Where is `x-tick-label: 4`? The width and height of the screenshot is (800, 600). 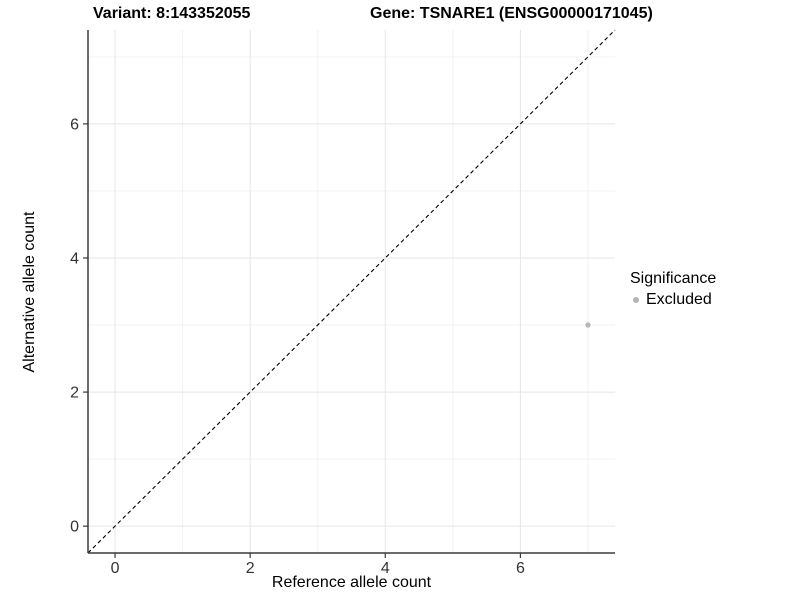 x-tick-label: 4 is located at coordinates (385, 568).